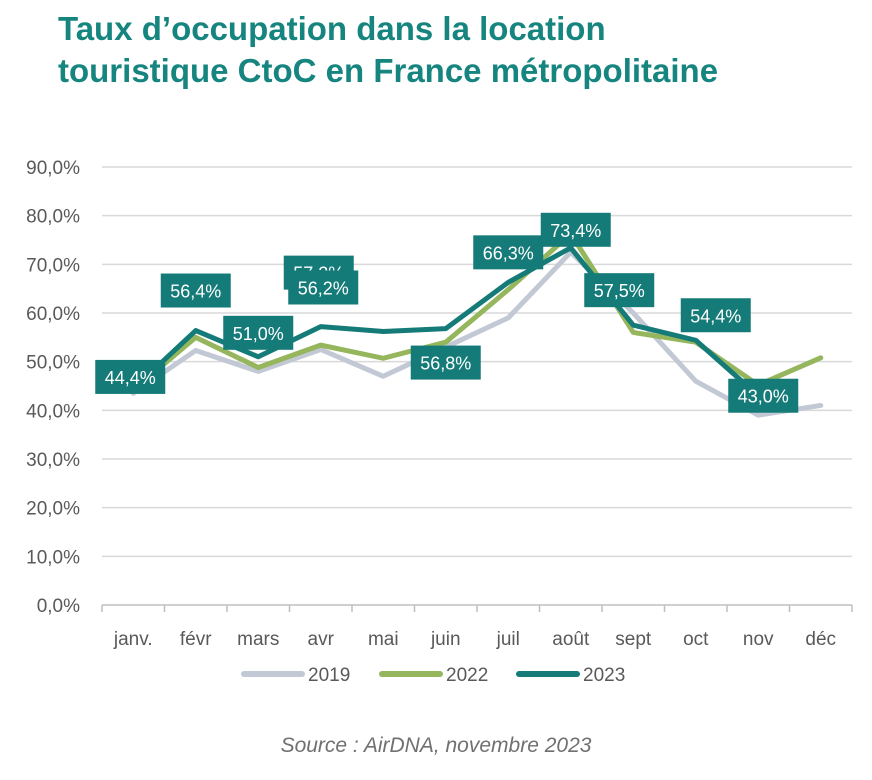 The image size is (872, 780). I want to click on x-tick-label: juil, so click(508, 639).